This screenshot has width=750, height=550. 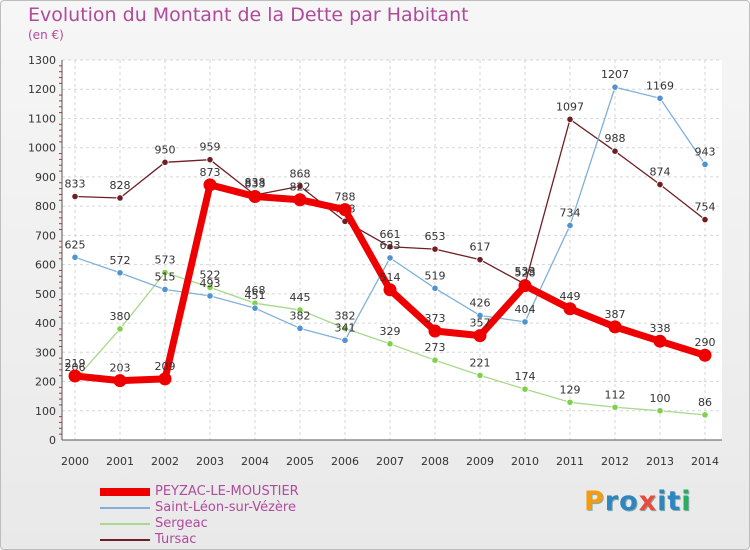 What do you see at coordinates (525, 271) in the screenshot?
I see `data-label-tursac: 533` at bounding box center [525, 271].